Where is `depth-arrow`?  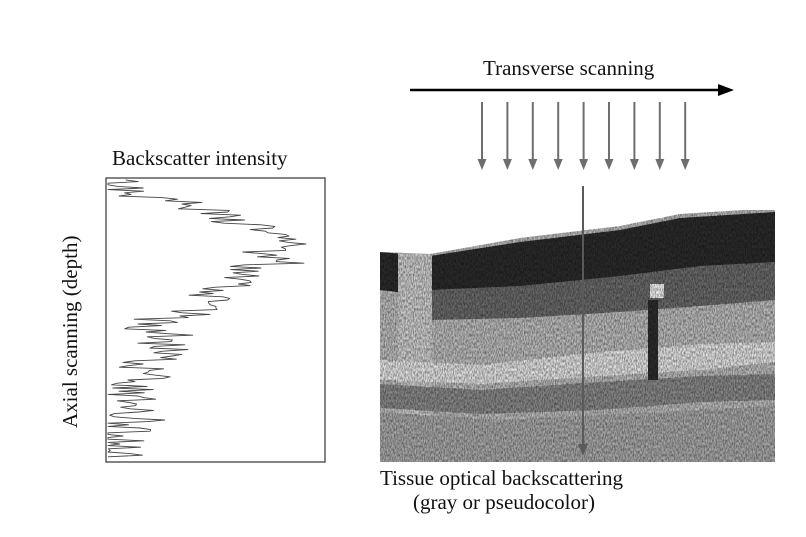 depth-arrow is located at coordinates (583, 321).